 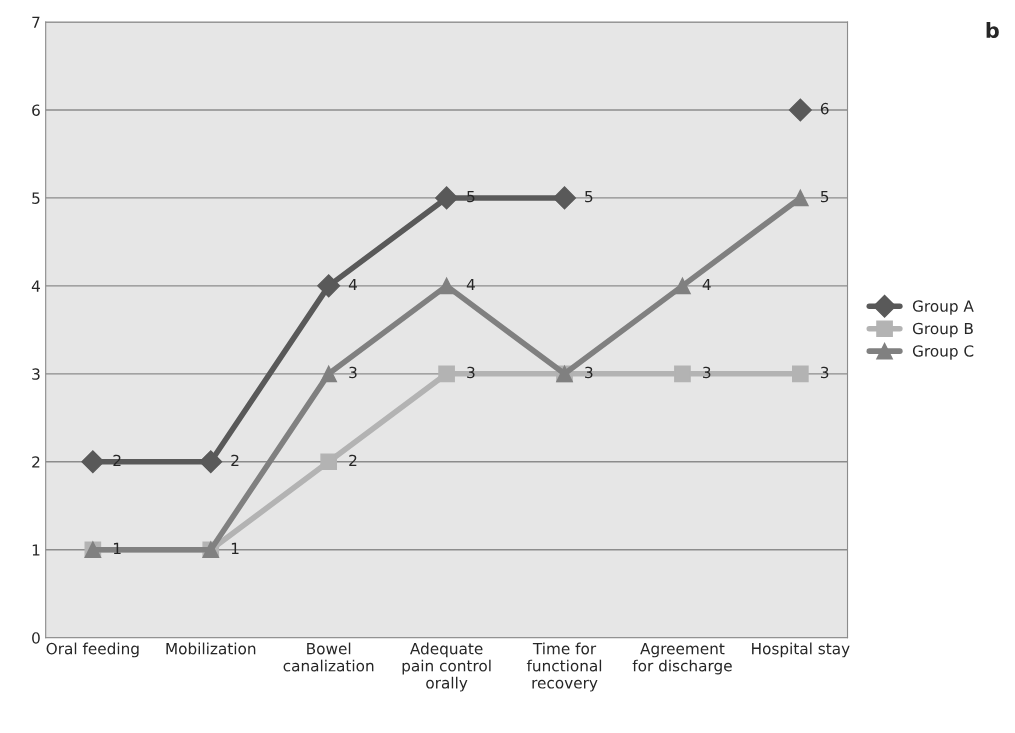 What do you see at coordinates (36, 374) in the screenshot?
I see `y-tick-label: 3` at bounding box center [36, 374].